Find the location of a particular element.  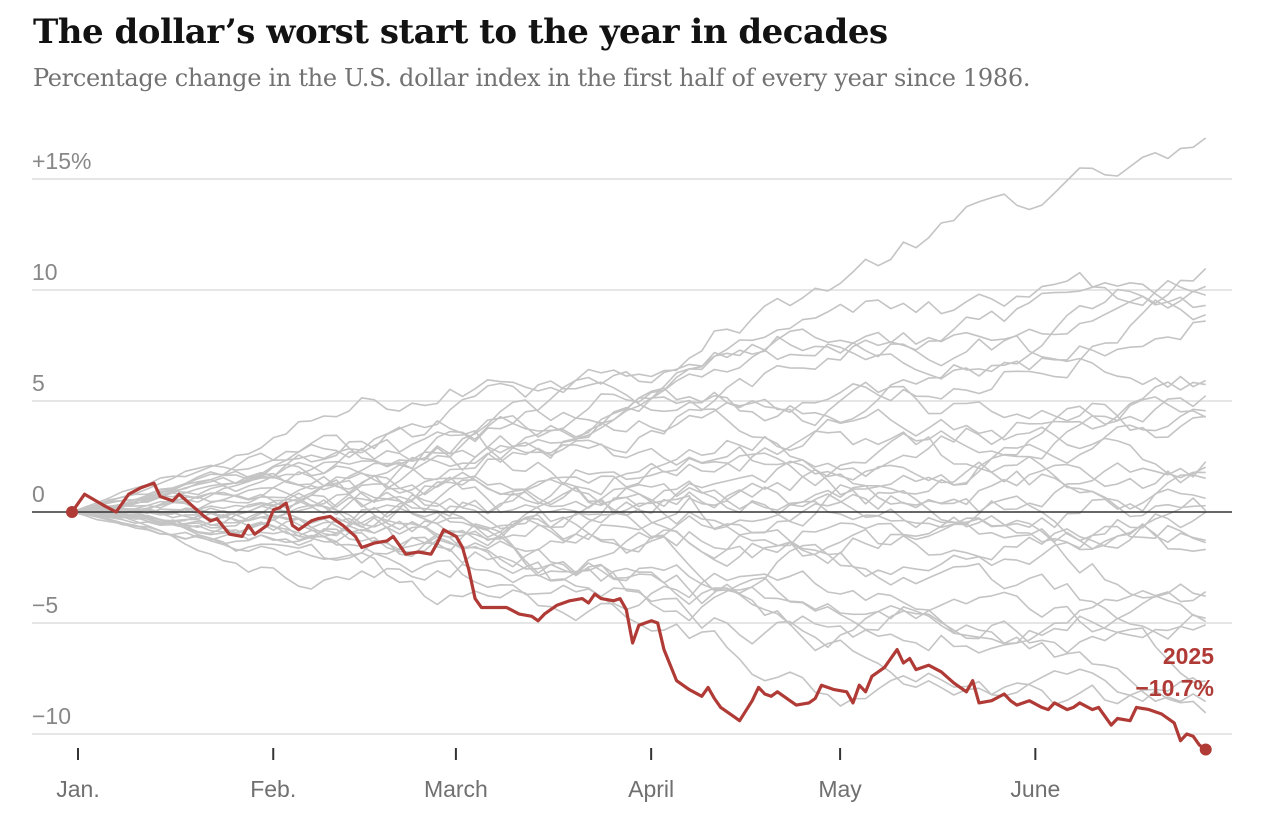

series-2025-start-dot is located at coordinates (72, 512).